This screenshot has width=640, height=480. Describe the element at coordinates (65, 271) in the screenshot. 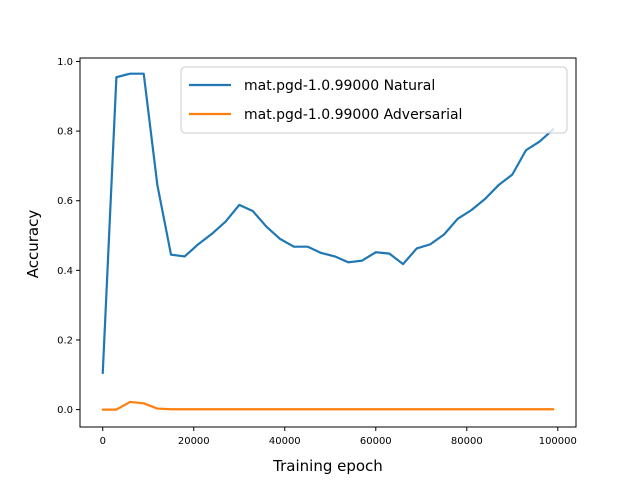

I see `y-tick-label: 0.4` at that location.